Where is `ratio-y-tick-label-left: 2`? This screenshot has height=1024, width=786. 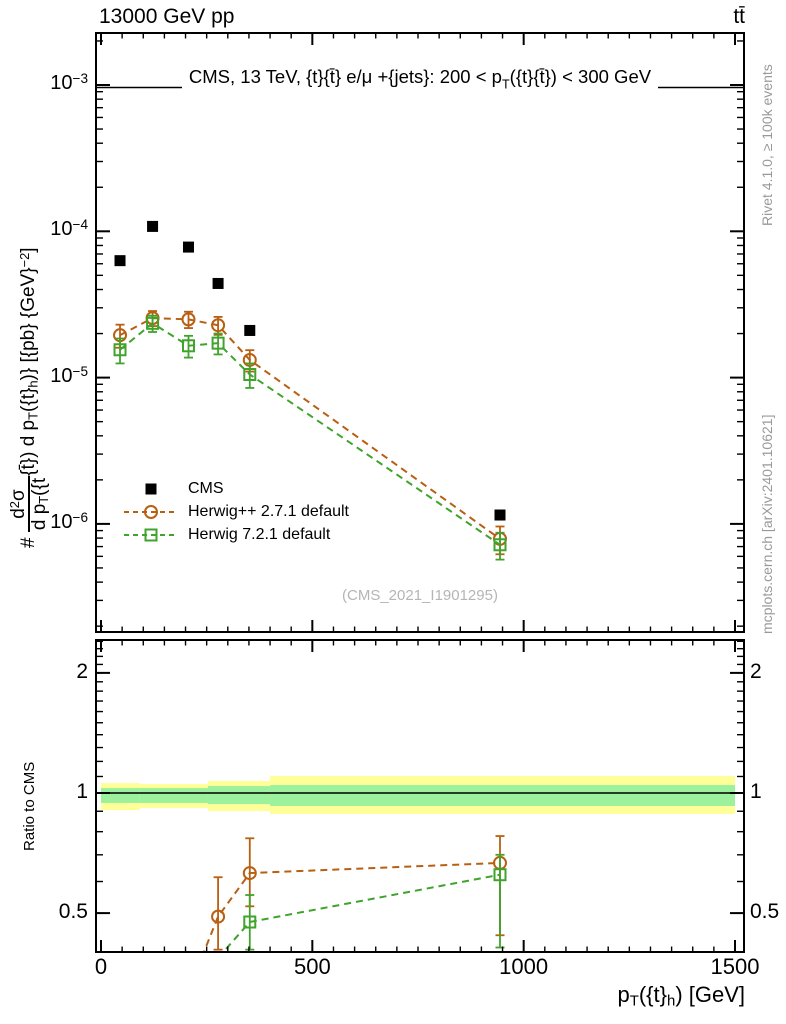
ratio-y-tick-label-left: 2 is located at coordinates (82, 671).